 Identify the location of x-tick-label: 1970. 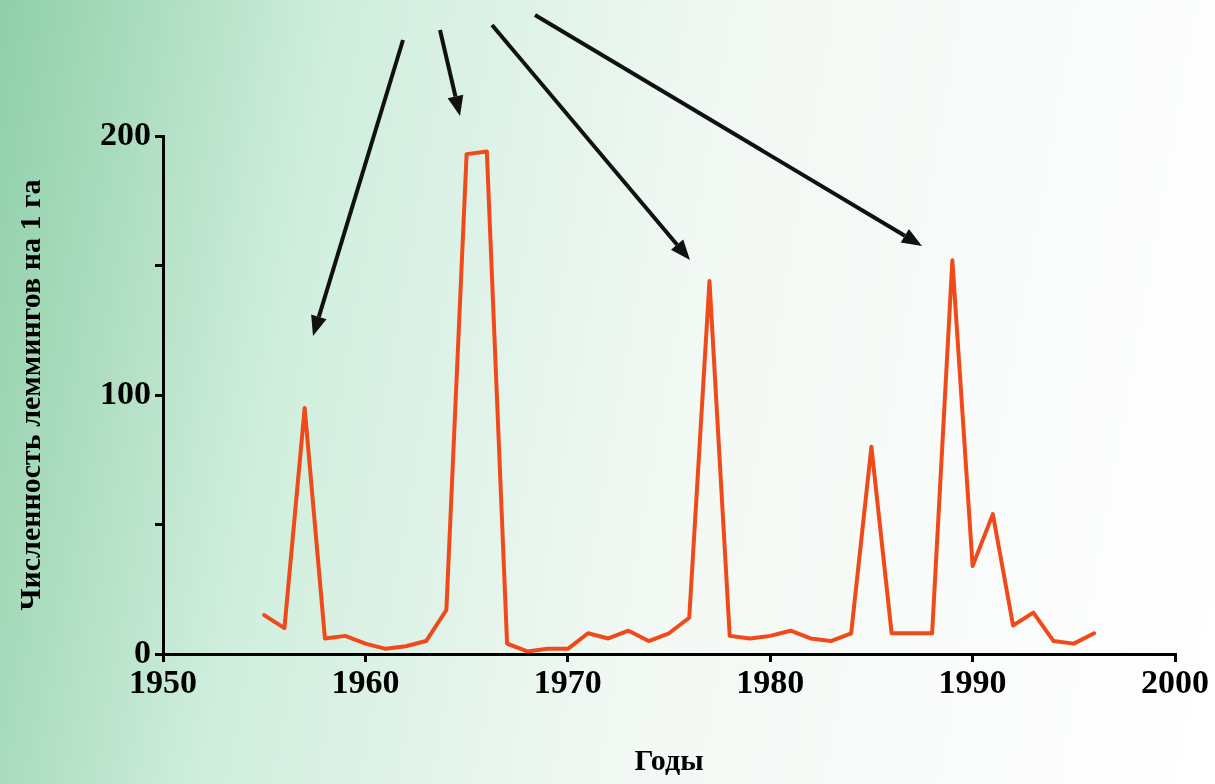
(567, 682).